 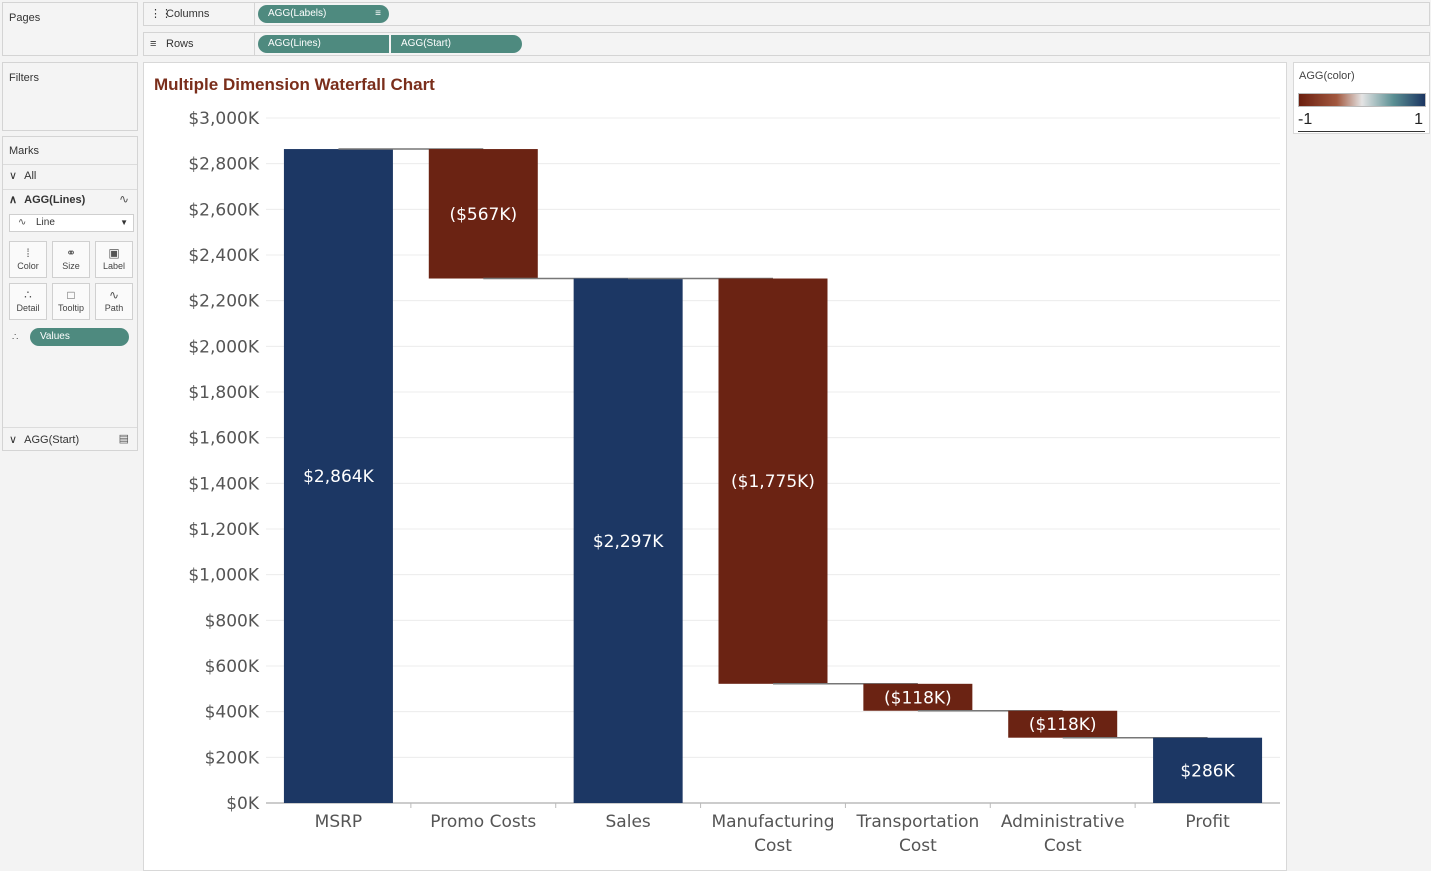 I want to click on rows-shelf: ≡ Rows AGG(Lines) AGG(Start), so click(x=786, y=44).